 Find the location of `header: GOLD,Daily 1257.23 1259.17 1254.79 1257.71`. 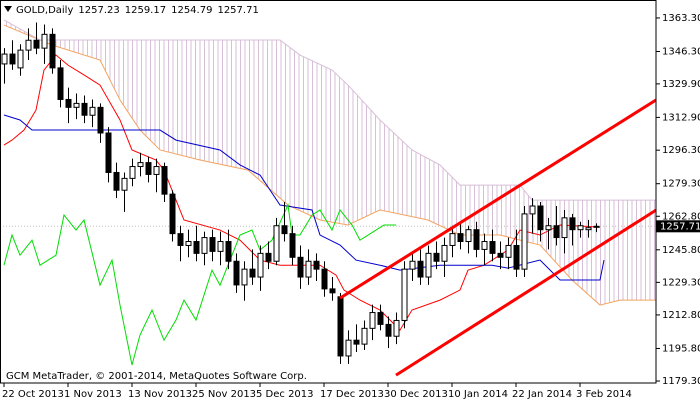

header: GOLD,Daily 1257.23 1259.17 1254.79 1257.71 is located at coordinates (131, 10).